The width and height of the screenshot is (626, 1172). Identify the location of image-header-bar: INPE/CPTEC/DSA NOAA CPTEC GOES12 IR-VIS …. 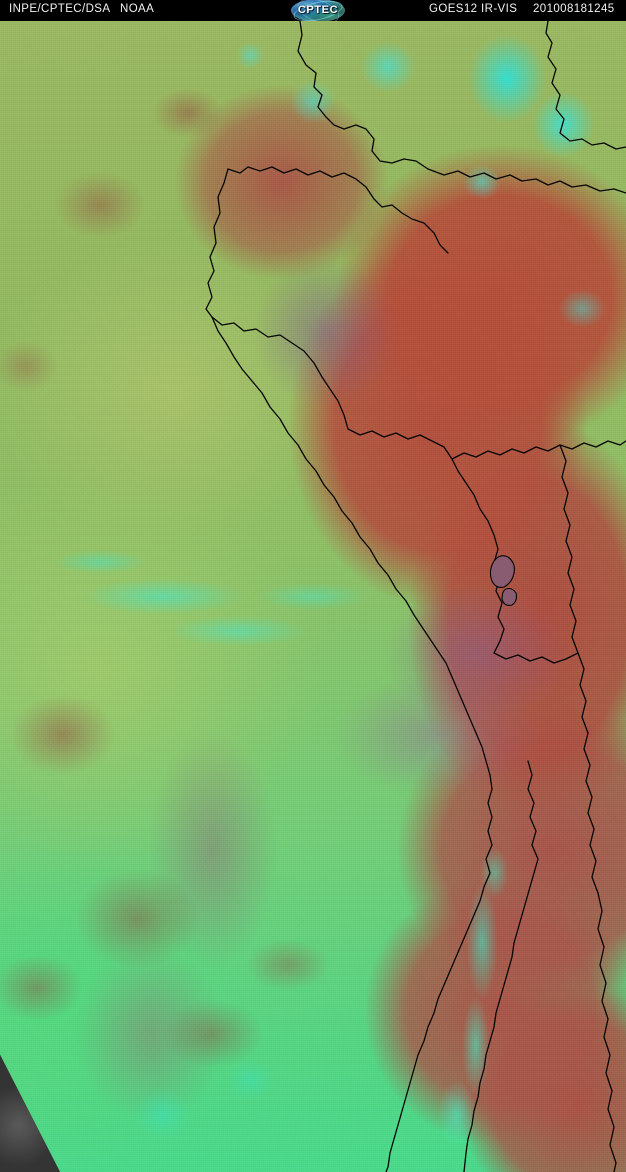
(313, 10).